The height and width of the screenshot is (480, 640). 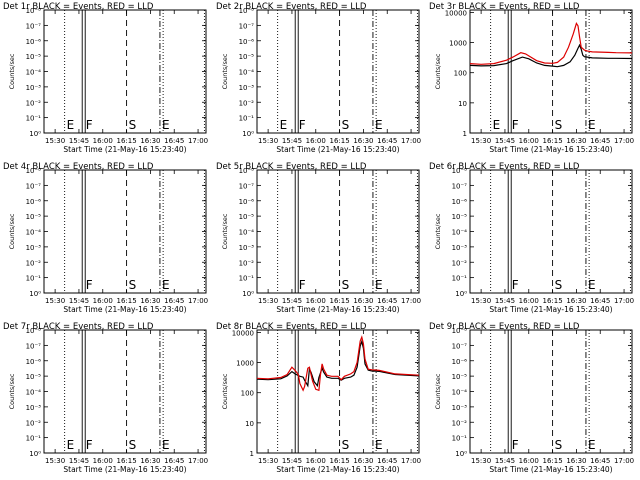 What do you see at coordinates (291, 7) in the screenshot?
I see `panel-title: Det 2r BLACK = Events, RED = LLD` at bounding box center [291, 7].